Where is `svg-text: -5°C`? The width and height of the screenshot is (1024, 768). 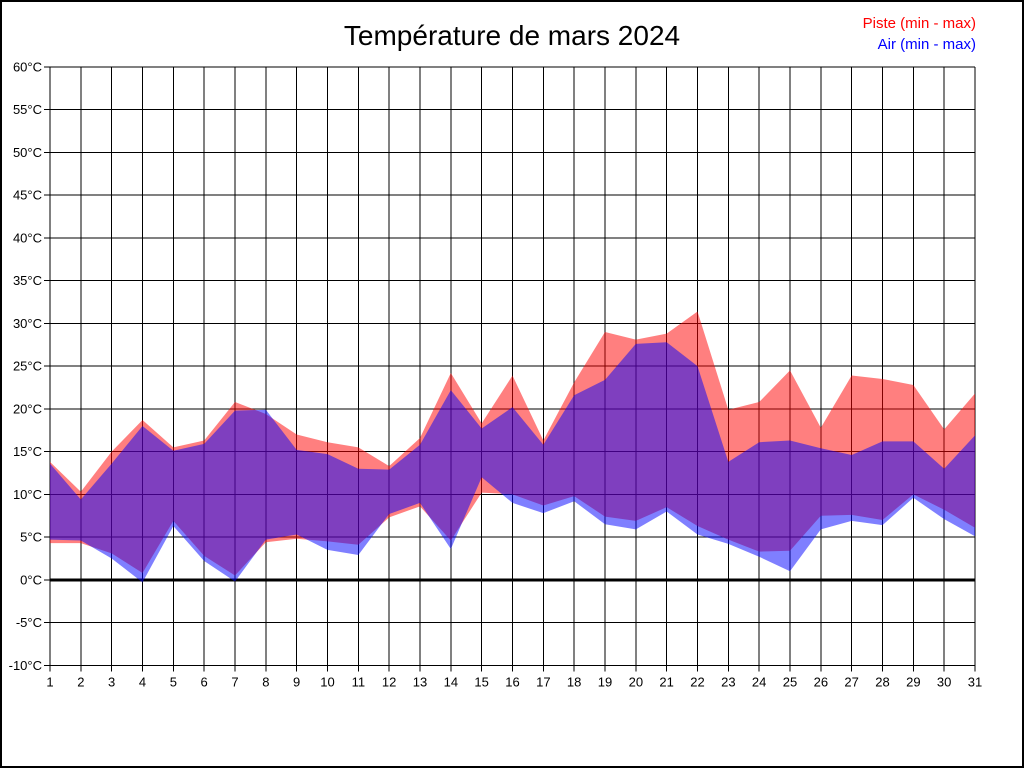
svg-text: -5°C is located at coordinates (29, 622).